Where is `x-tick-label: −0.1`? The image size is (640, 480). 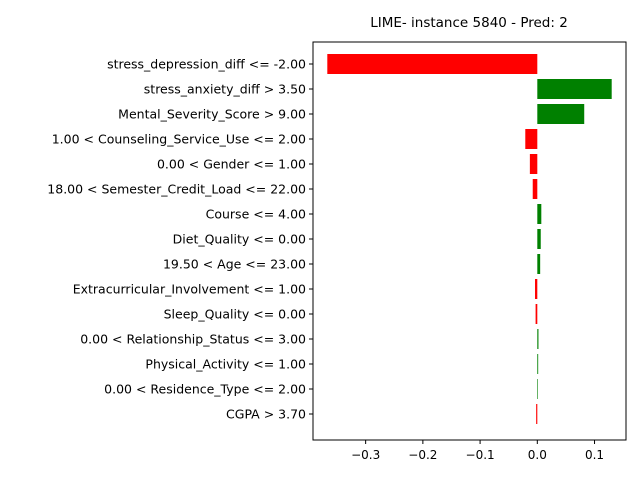
x-tick-label: −0.1 is located at coordinates (480, 455).